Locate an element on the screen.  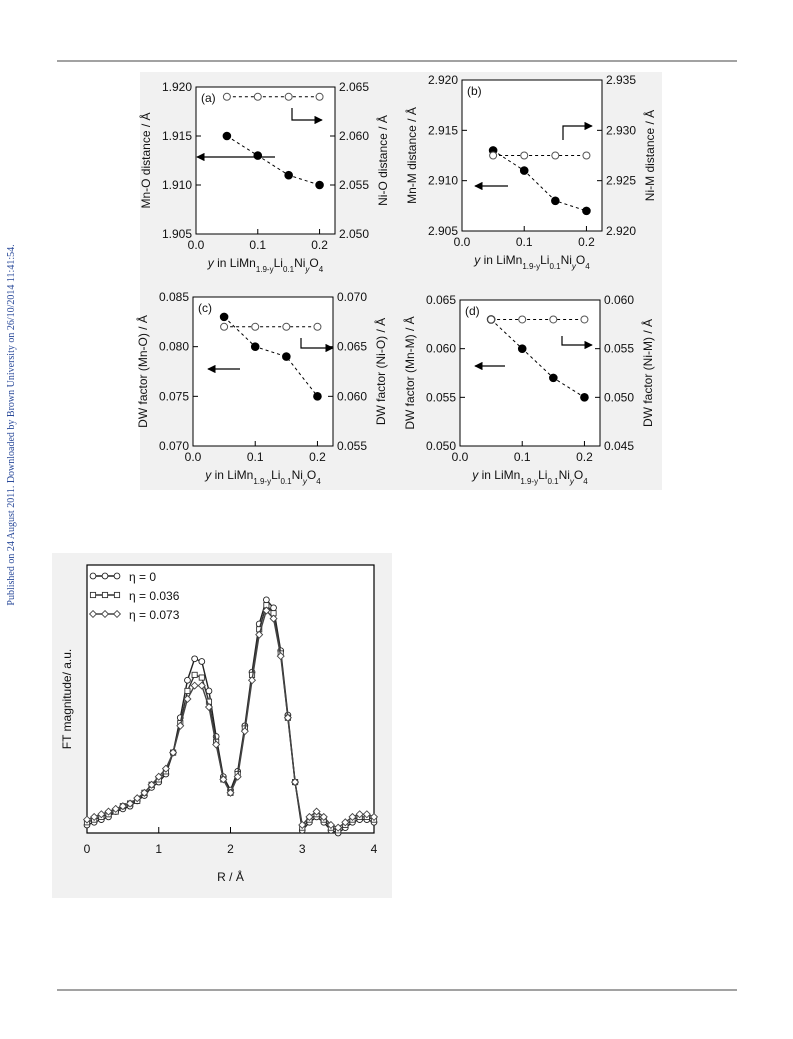
y-tick-label: 0.060 is located at coordinates (441, 349).